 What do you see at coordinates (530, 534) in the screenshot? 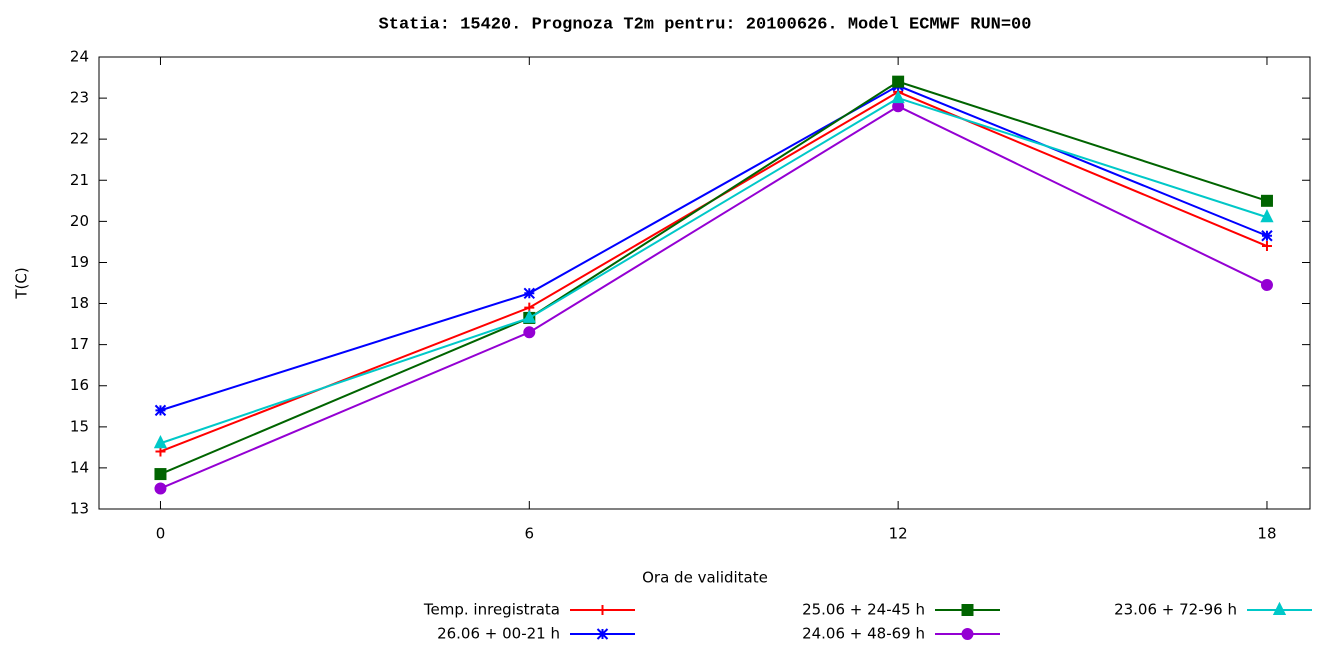
I see `x-tick-label: 6` at bounding box center [530, 534].